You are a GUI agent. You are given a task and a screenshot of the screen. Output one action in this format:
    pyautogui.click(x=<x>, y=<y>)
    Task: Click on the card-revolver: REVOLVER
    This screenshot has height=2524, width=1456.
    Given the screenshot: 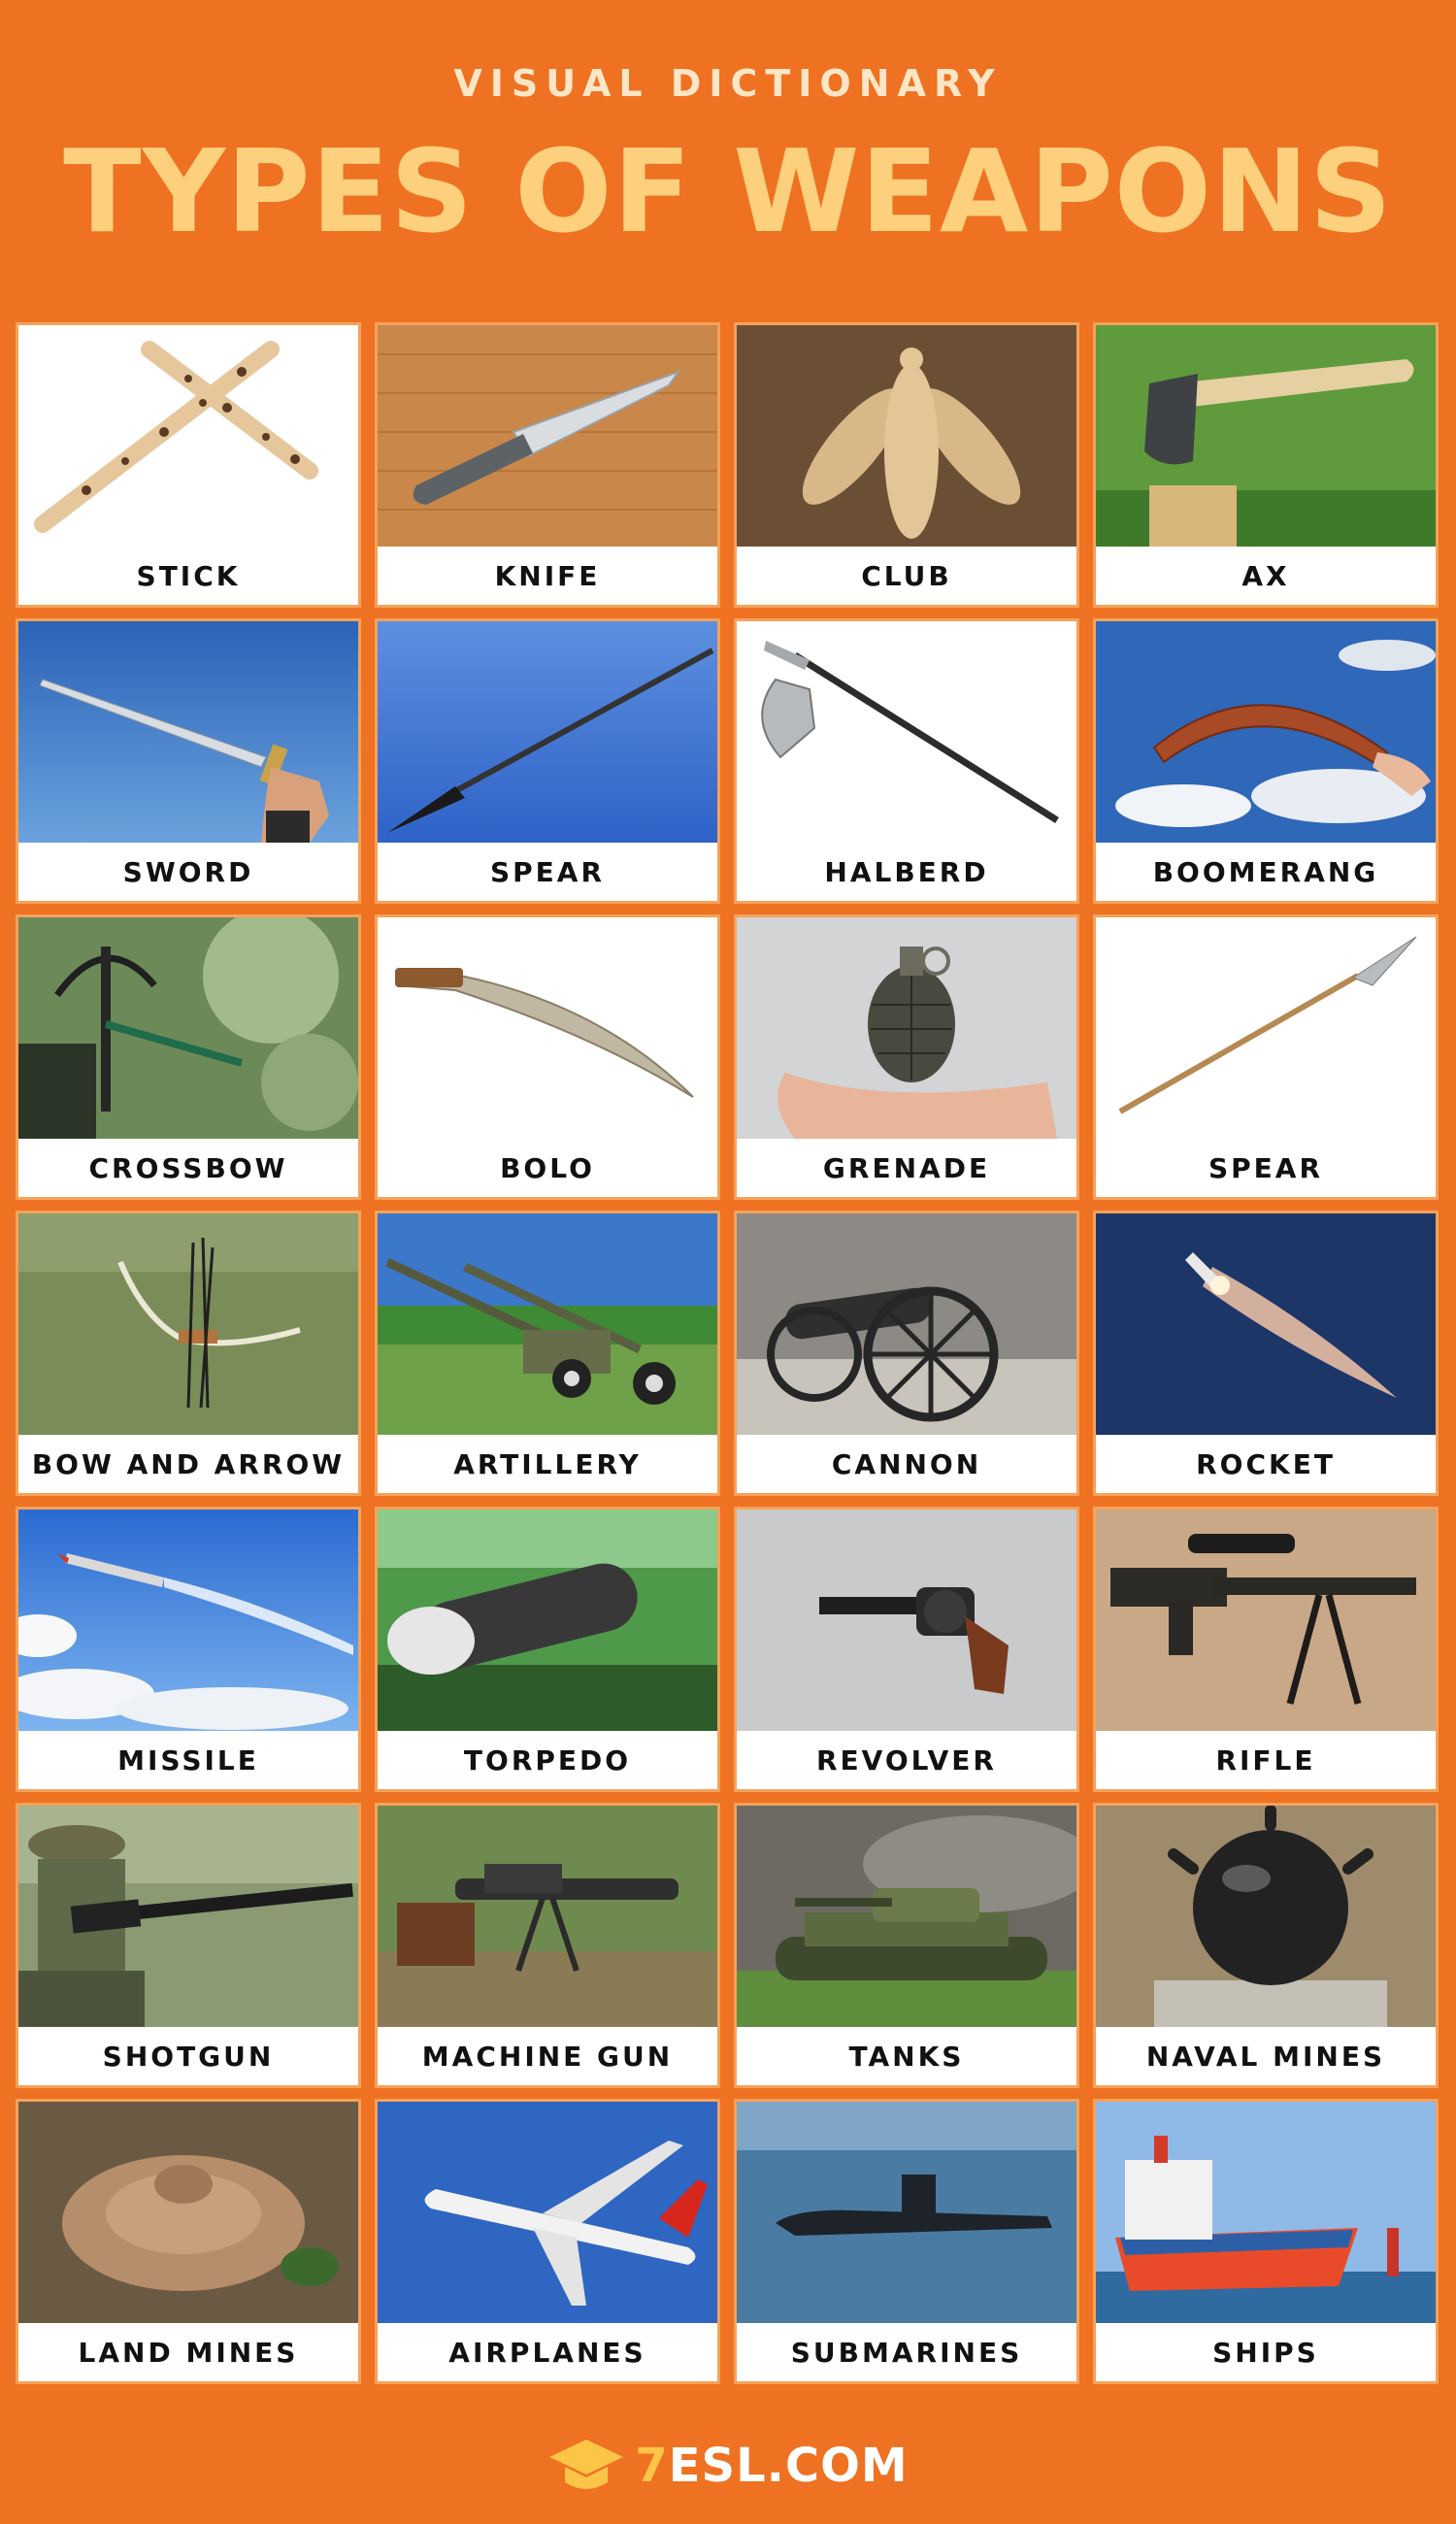 What is the action you would take?
    pyautogui.click(x=906, y=1649)
    